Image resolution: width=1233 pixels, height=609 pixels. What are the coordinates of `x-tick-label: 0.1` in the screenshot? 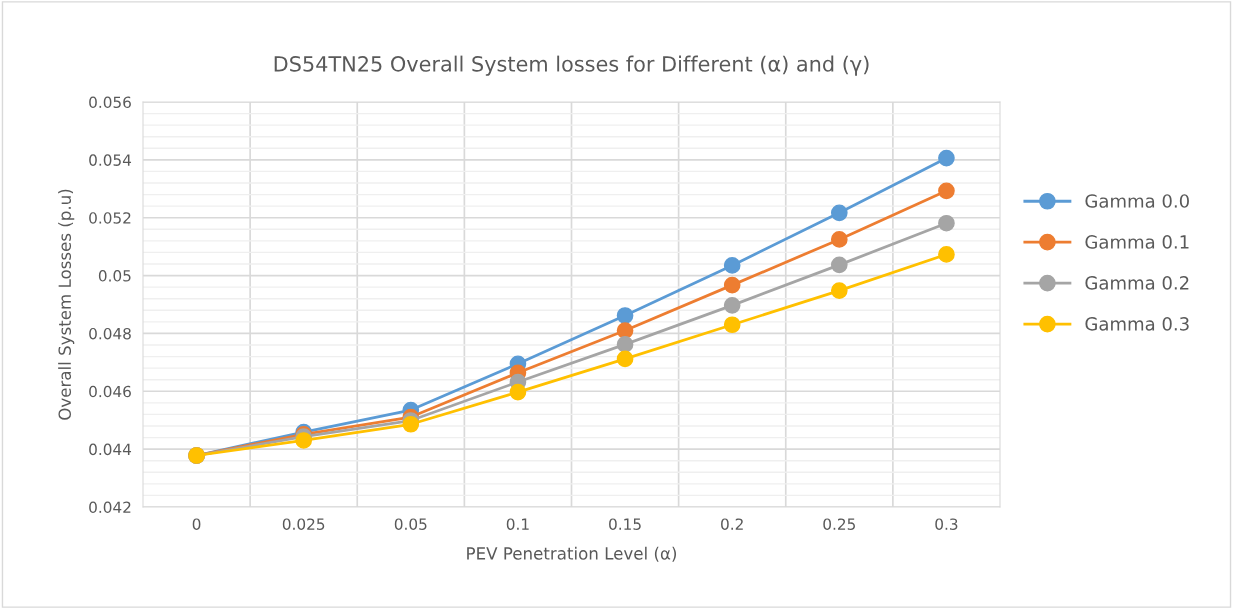 It's located at (517, 524).